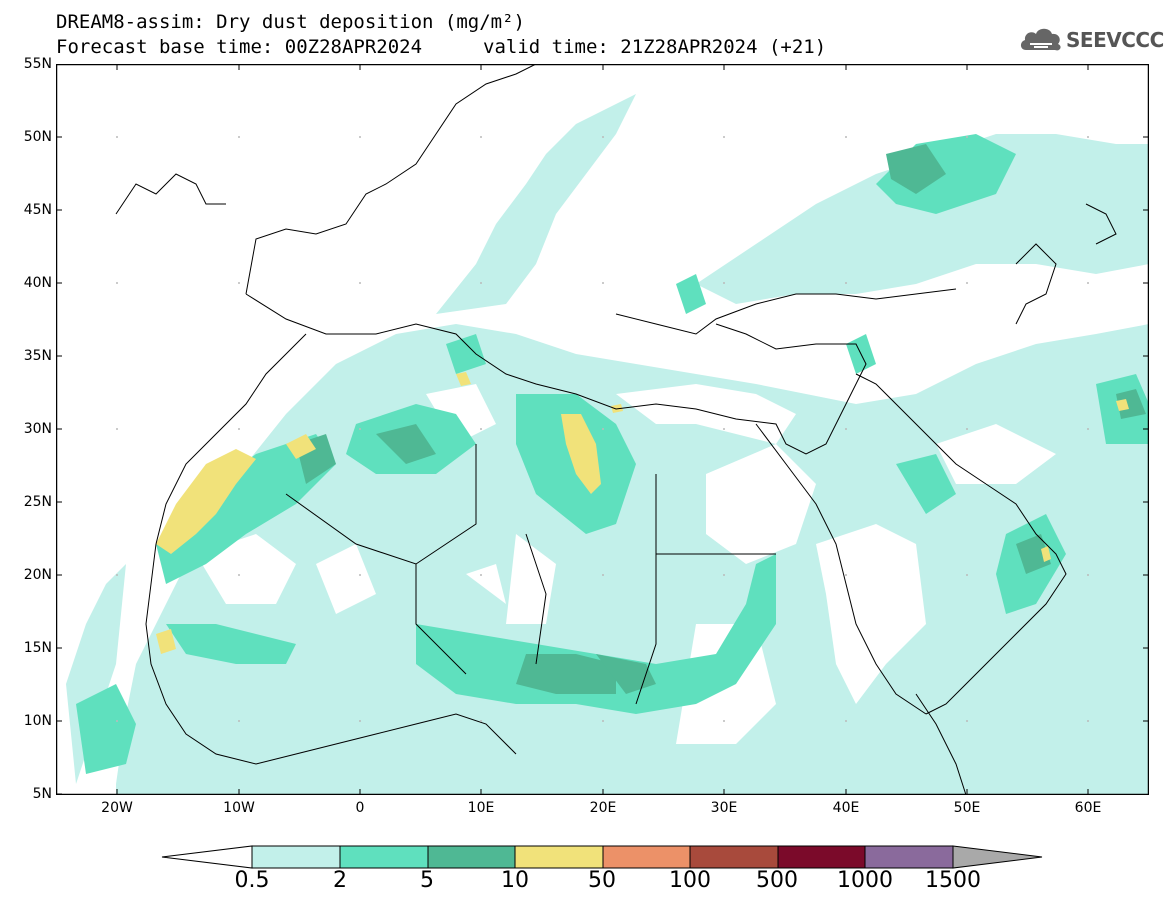 The width and height of the screenshot is (1165, 907). I want to click on colorbar-label: 10, so click(515, 880).